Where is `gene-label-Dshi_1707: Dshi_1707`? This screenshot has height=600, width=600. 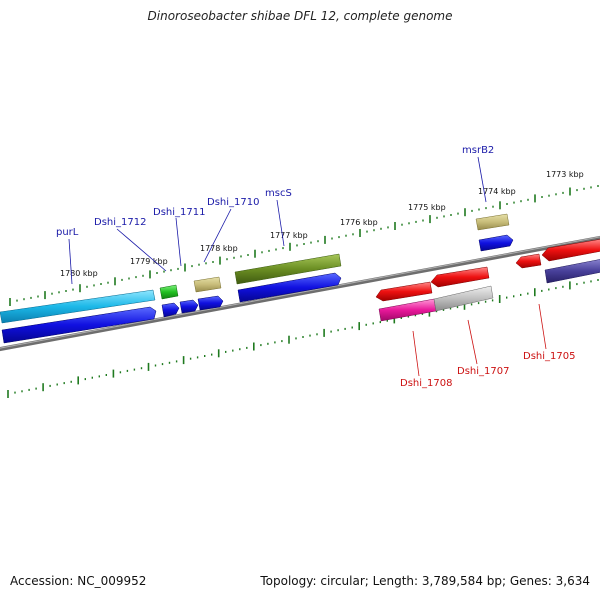 gene-label-Dshi_1707: Dshi_1707 is located at coordinates (483, 371).